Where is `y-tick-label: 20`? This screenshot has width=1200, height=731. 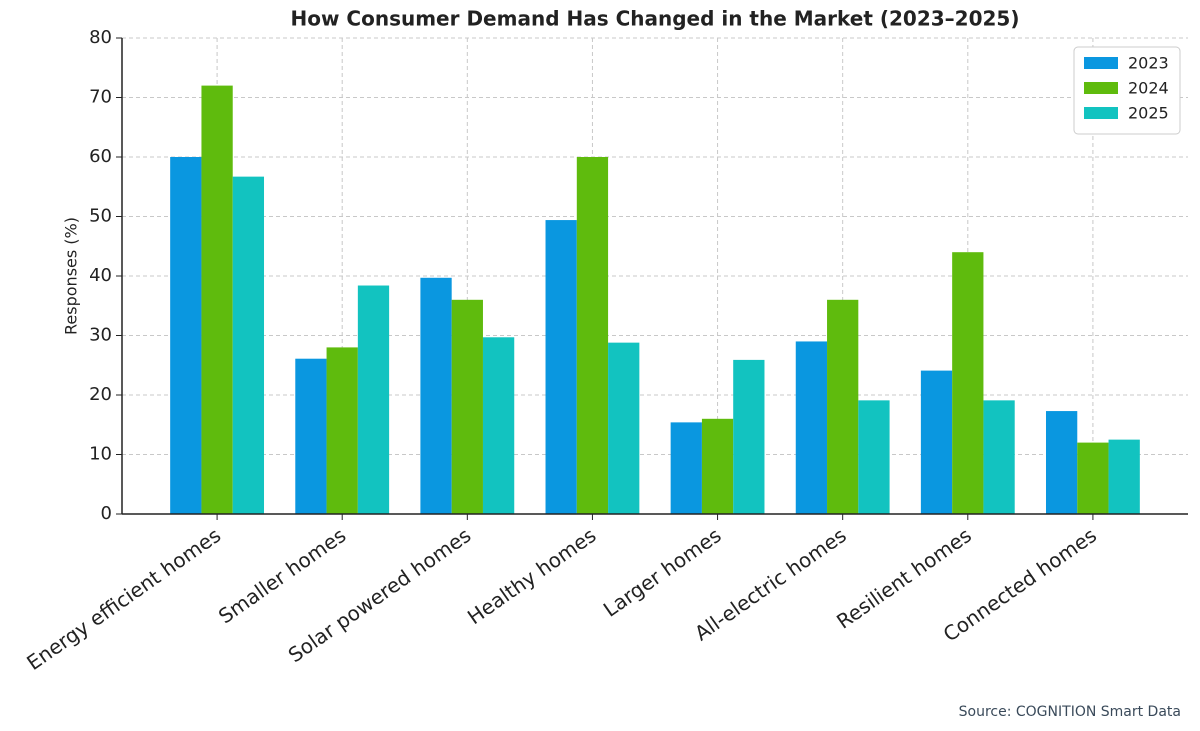 y-tick-label: 20 is located at coordinates (100, 394).